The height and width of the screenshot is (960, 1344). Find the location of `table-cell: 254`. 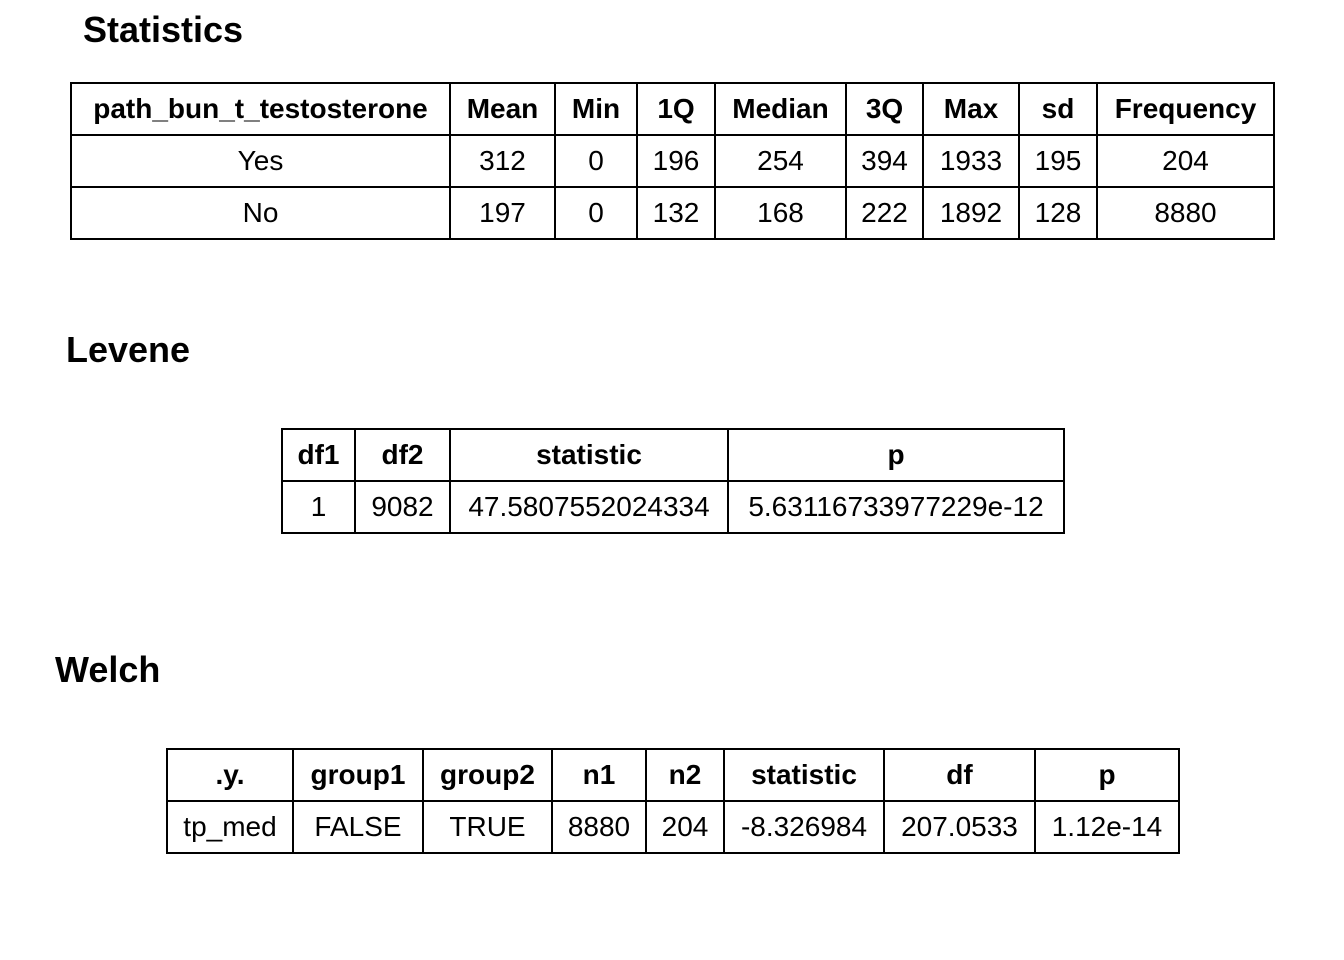

table-cell: 254 is located at coordinates (780, 161).